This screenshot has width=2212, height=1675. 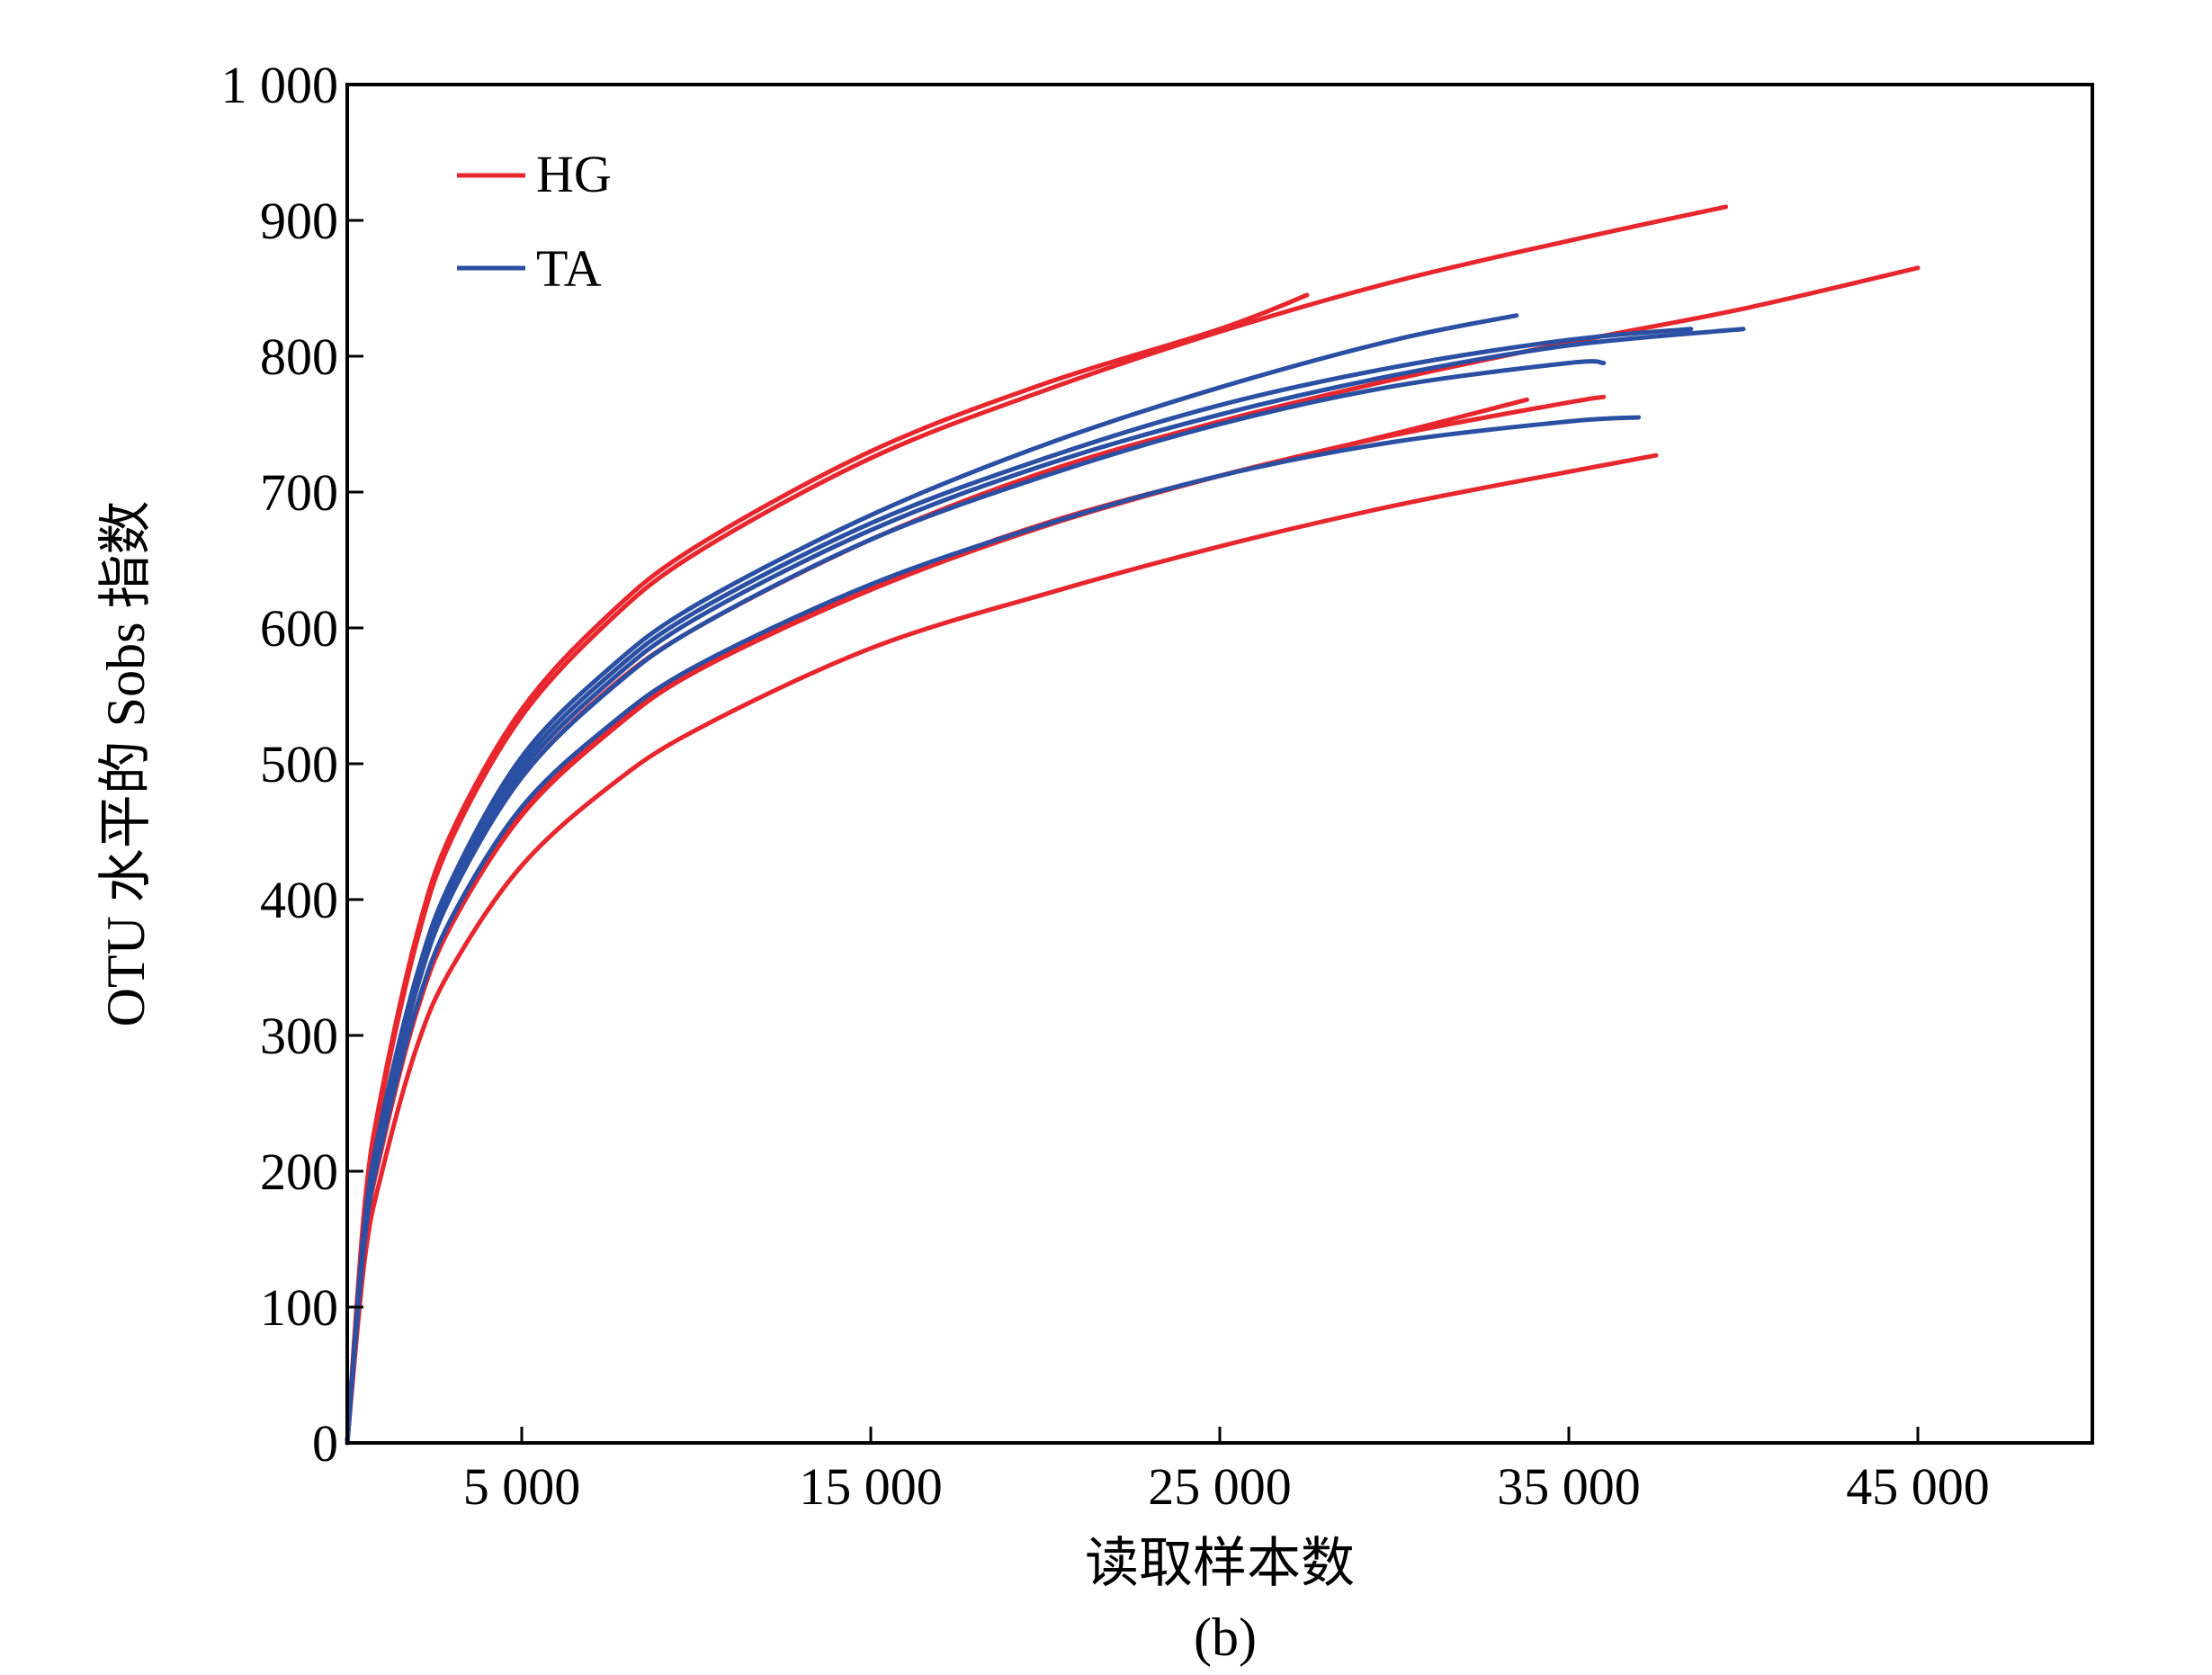 What do you see at coordinates (299, 900) in the screenshot?
I see `y-tick-label: 400` at bounding box center [299, 900].